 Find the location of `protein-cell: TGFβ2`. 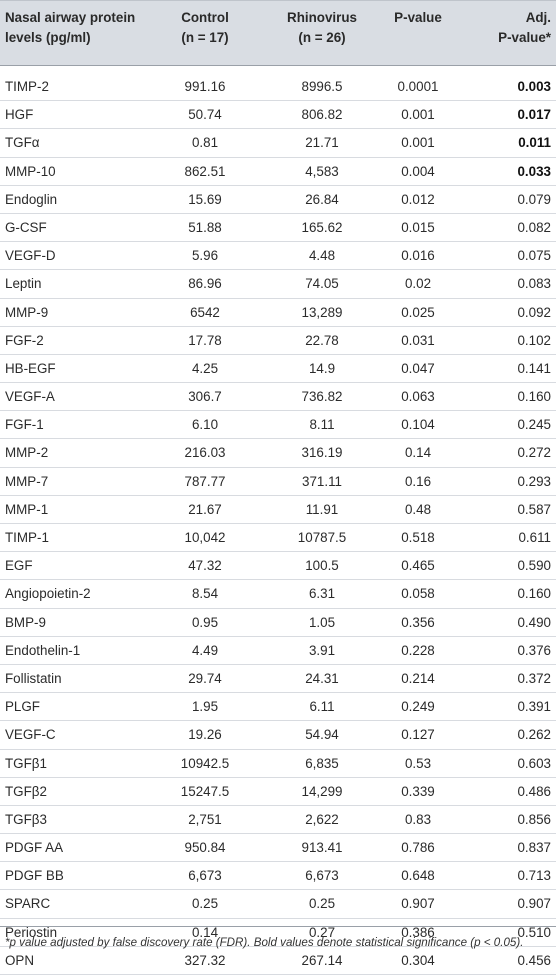

protein-cell: TGFβ2 is located at coordinates (26, 791).